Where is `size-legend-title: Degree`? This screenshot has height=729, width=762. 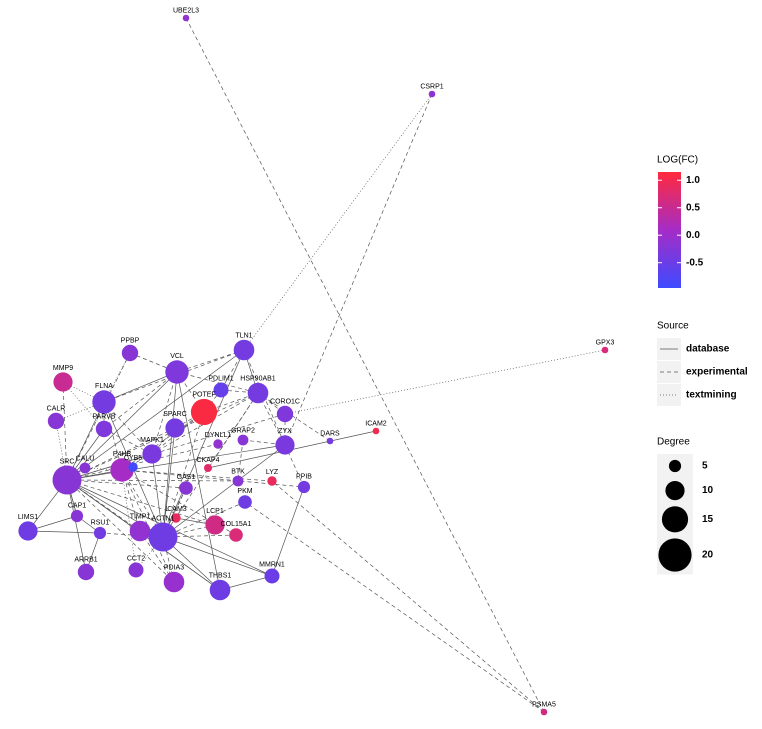 size-legend-title: Degree is located at coordinates (673, 442).